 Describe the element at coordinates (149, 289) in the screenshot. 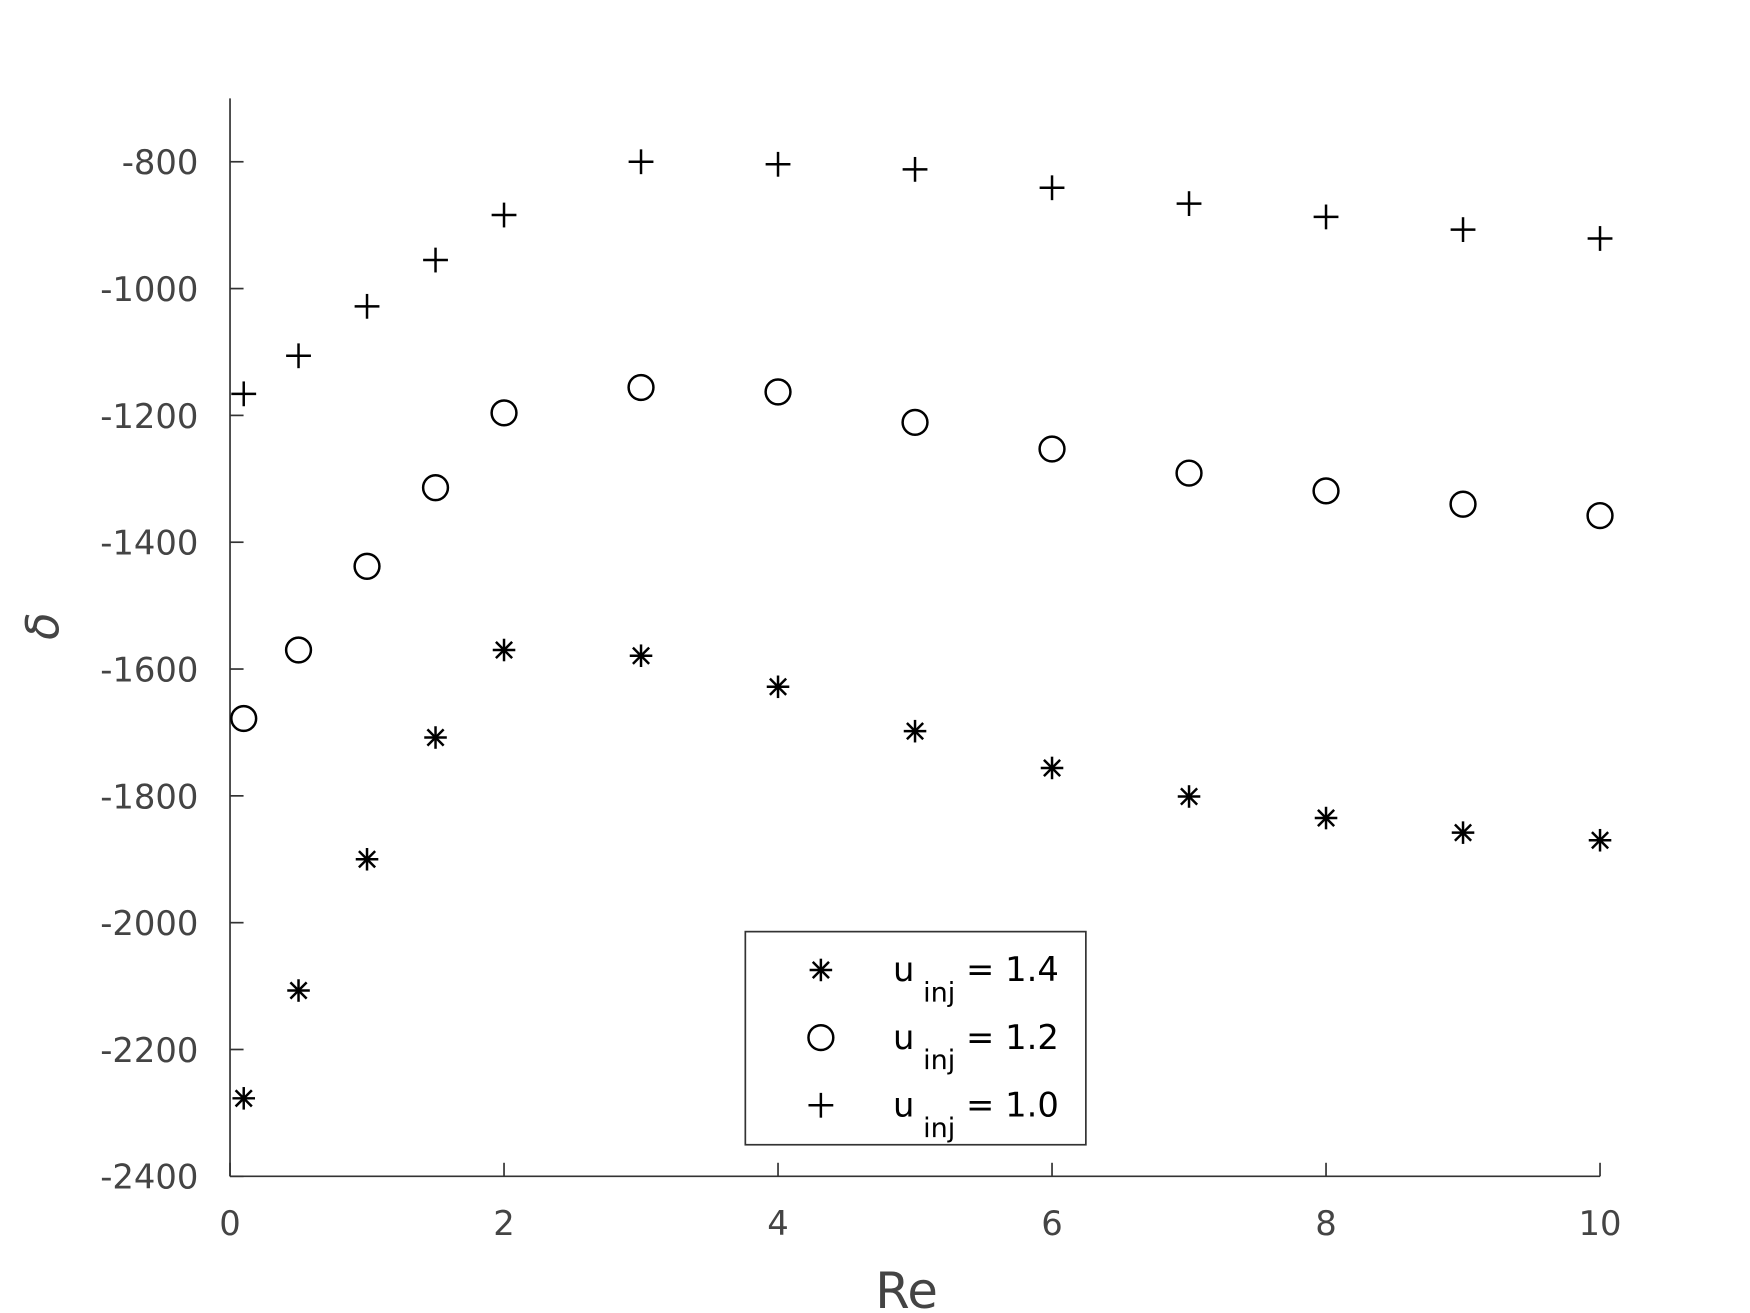

I see `y-tick-label: -1000` at that location.